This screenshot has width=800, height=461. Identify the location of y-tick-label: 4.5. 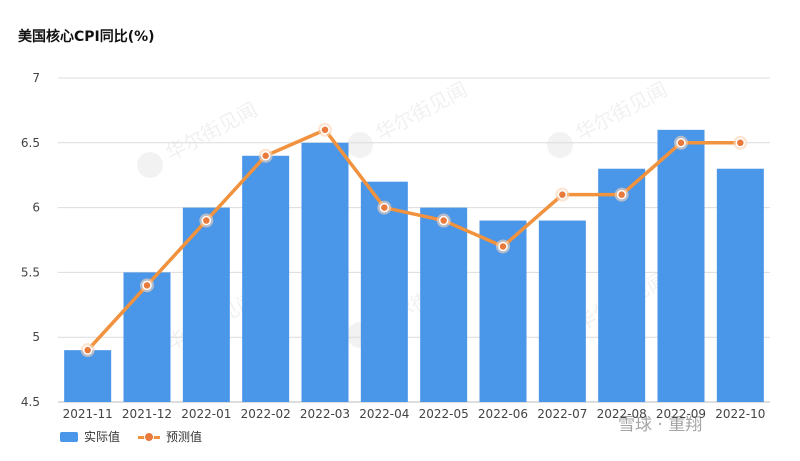
(30, 402).